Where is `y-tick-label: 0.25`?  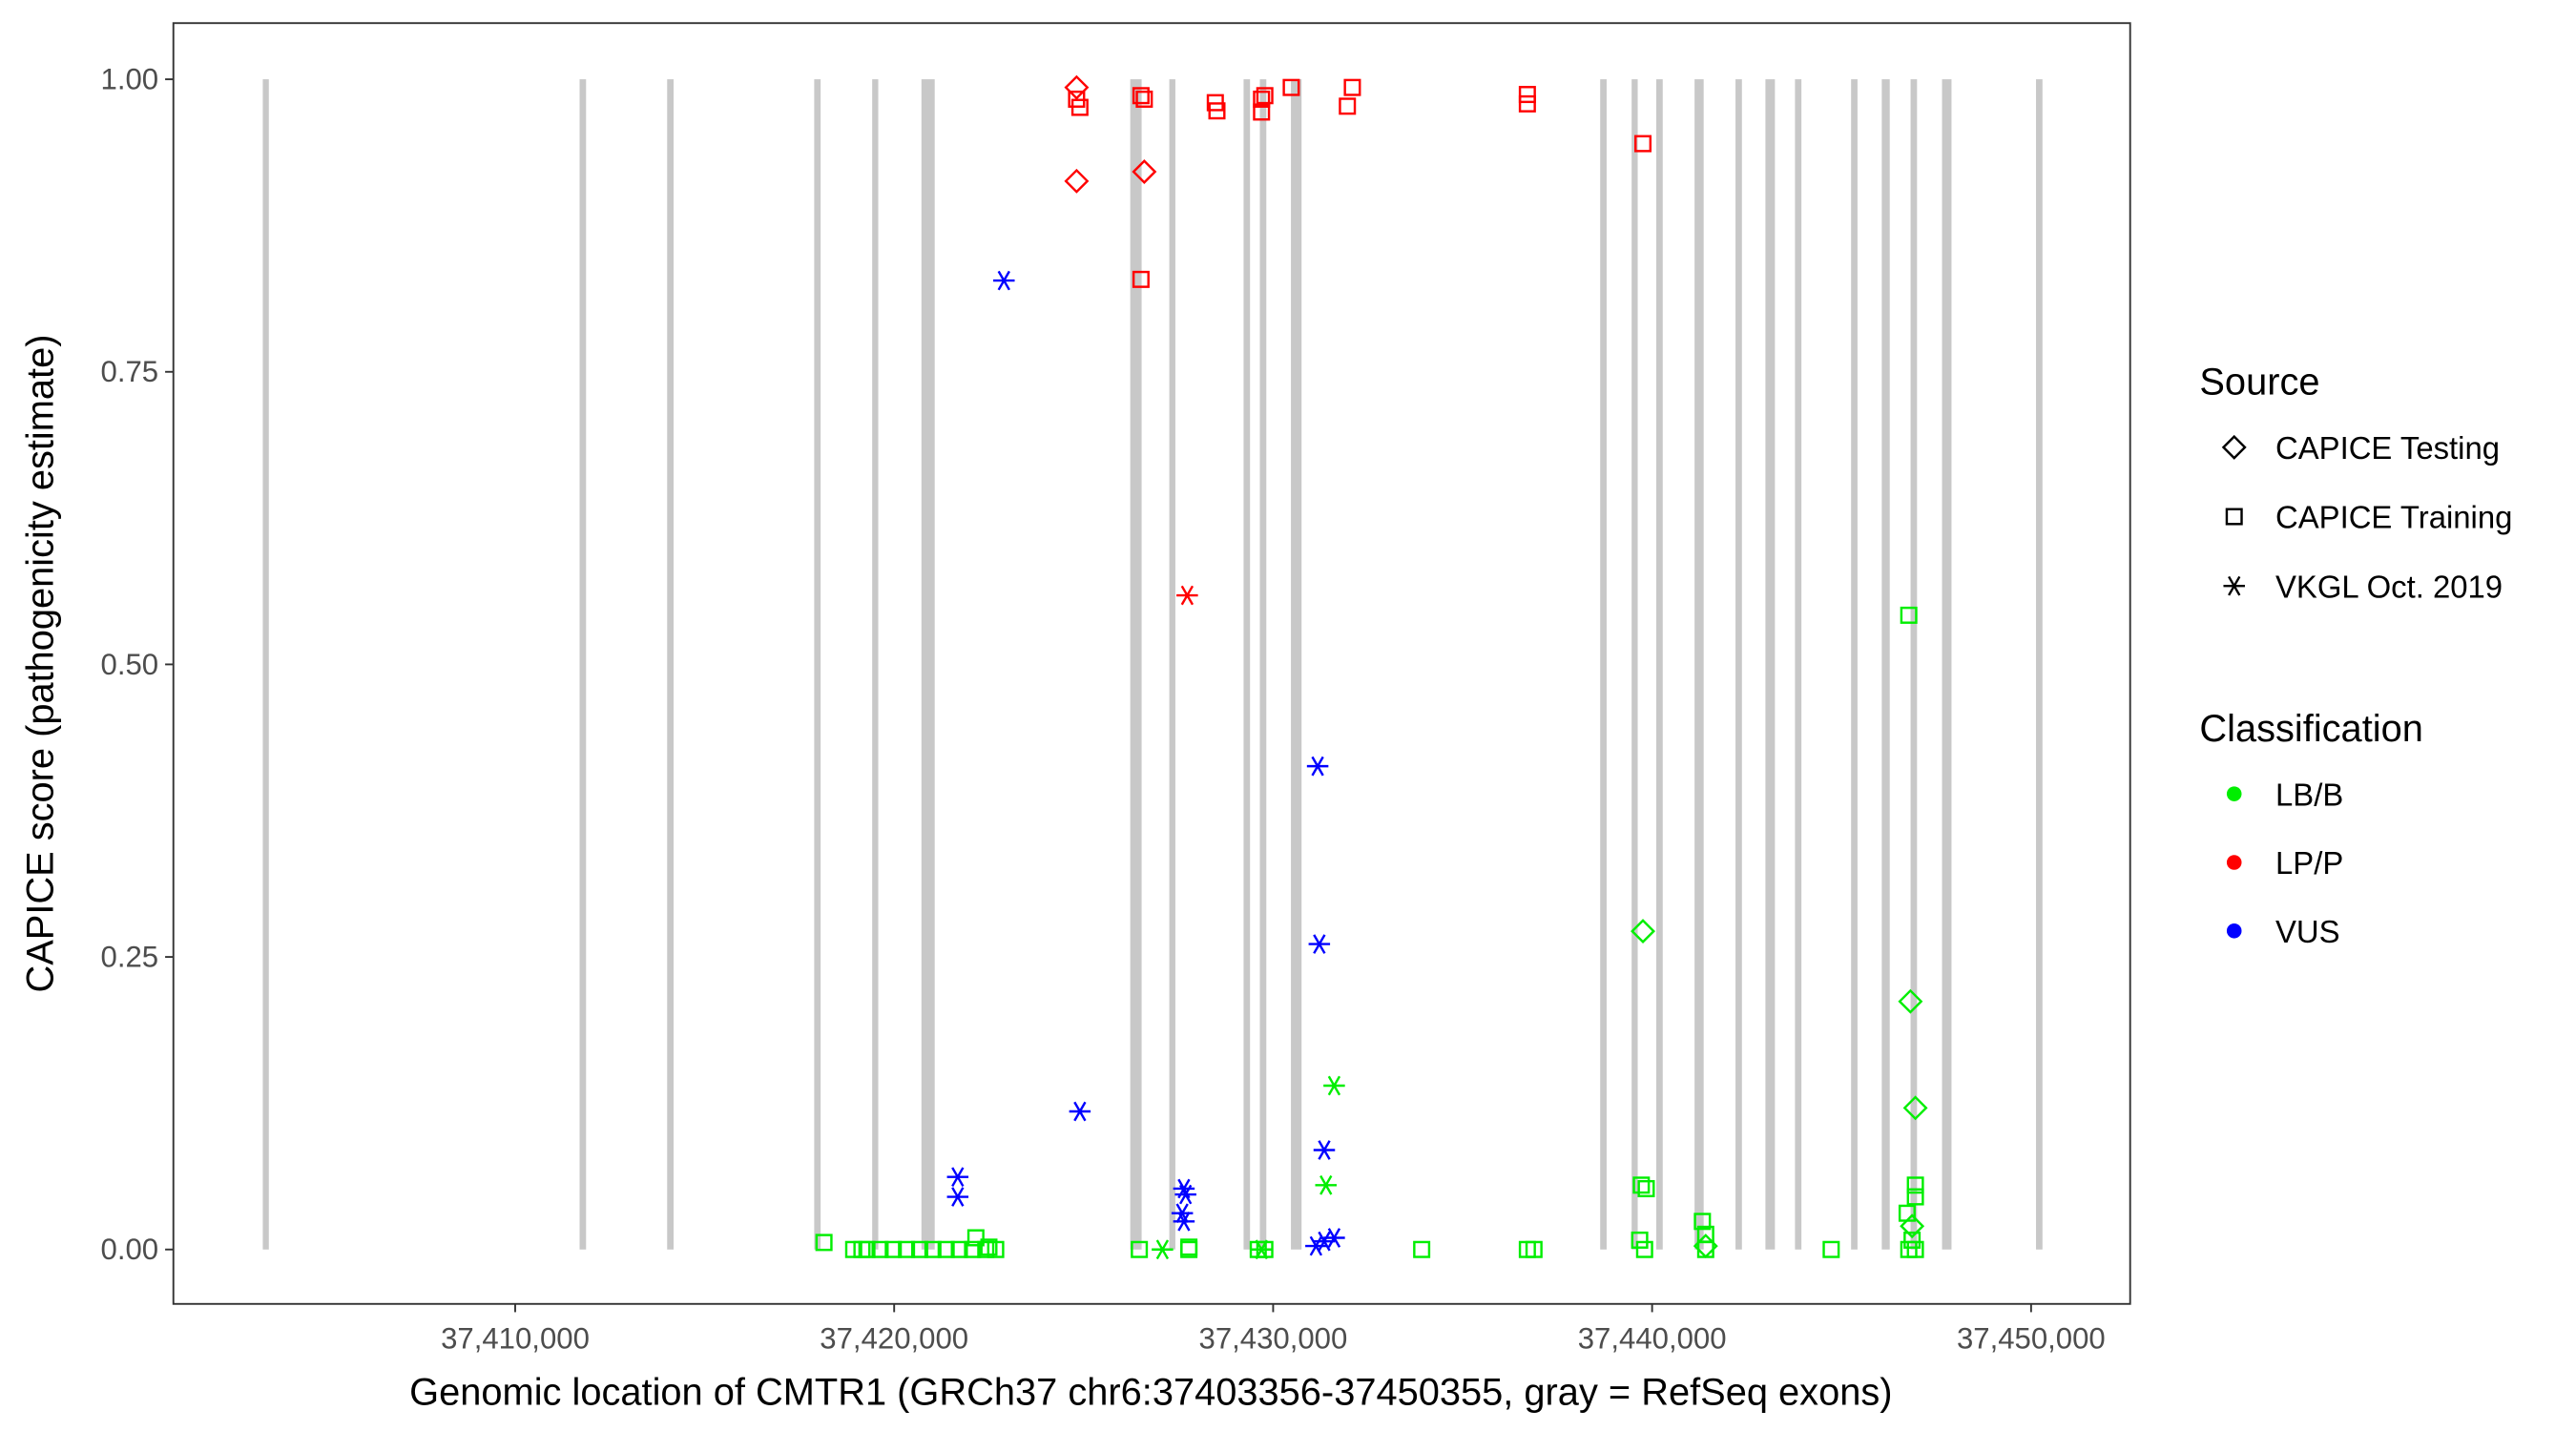
y-tick-label: 0.25 is located at coordinates (130, 956).